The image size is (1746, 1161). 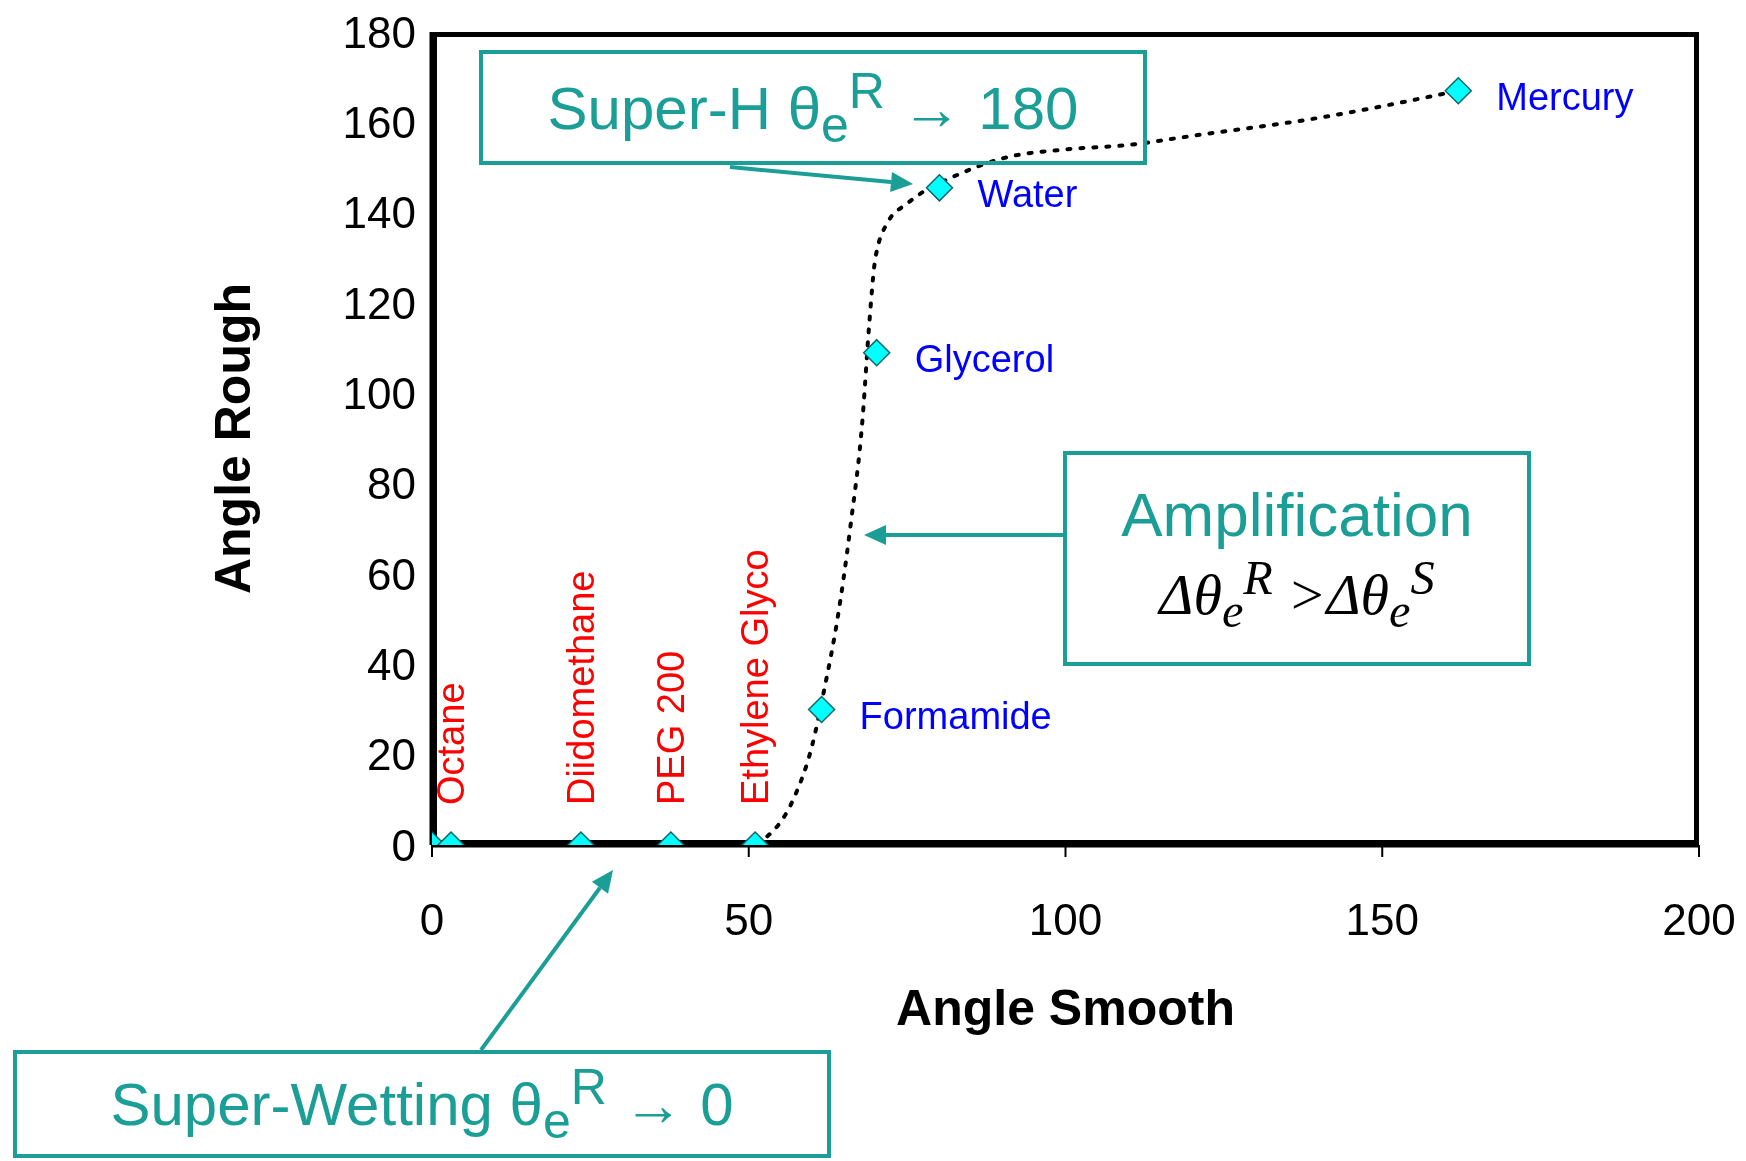 What do you see at coordinates (379, 393) in the screenshot?
I see `y-tick-label: 100` at bounding box center [379, 393].